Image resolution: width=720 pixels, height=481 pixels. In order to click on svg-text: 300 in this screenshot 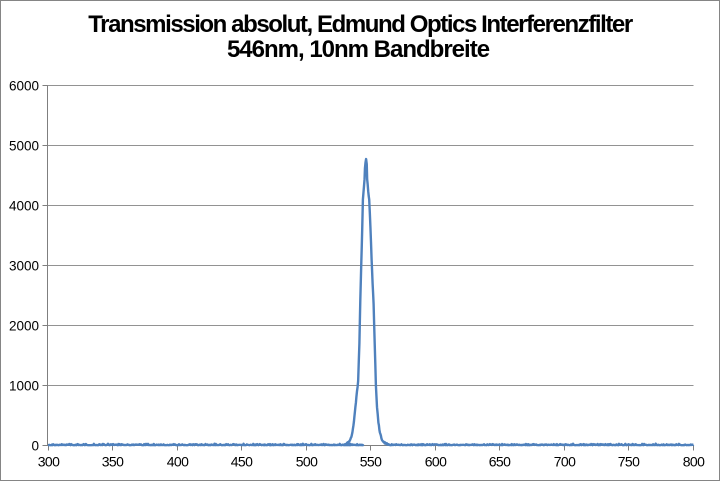, I will do `click(49, 462)`.